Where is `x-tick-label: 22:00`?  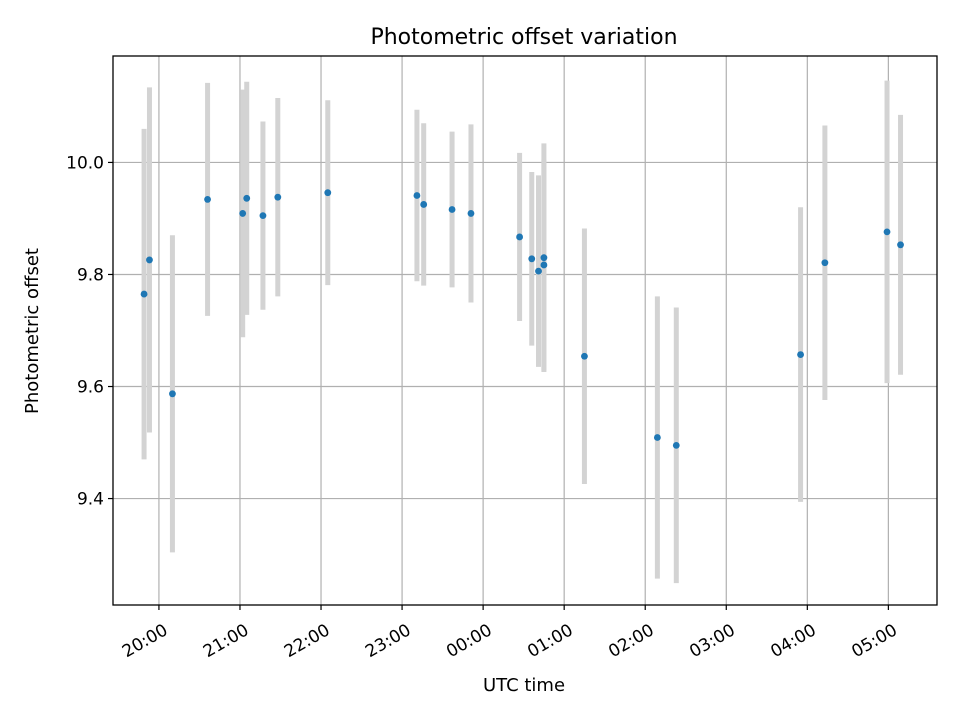
x-tick-label: 22:00 is located at coordinates (307, 641).